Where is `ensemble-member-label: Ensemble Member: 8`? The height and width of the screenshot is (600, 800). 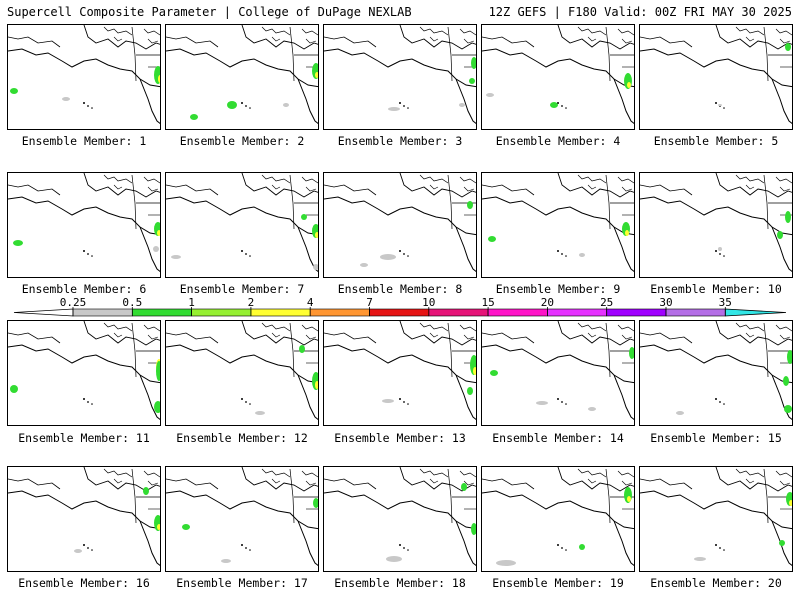 ensemble-member-label: Ensemble Member: 8 is located at coordinates (400, 289).